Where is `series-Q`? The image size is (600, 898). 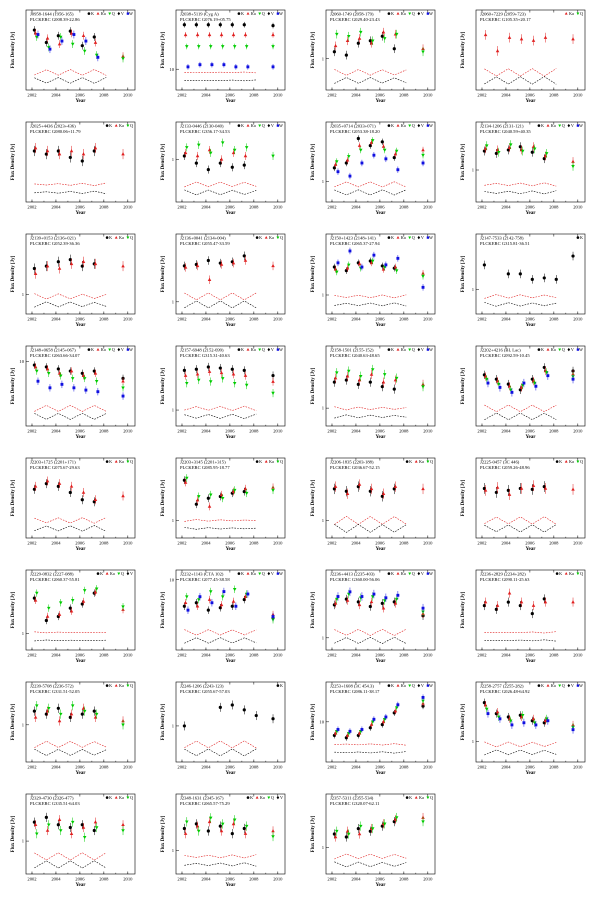 series-Q is located at coordinates (80, 829).